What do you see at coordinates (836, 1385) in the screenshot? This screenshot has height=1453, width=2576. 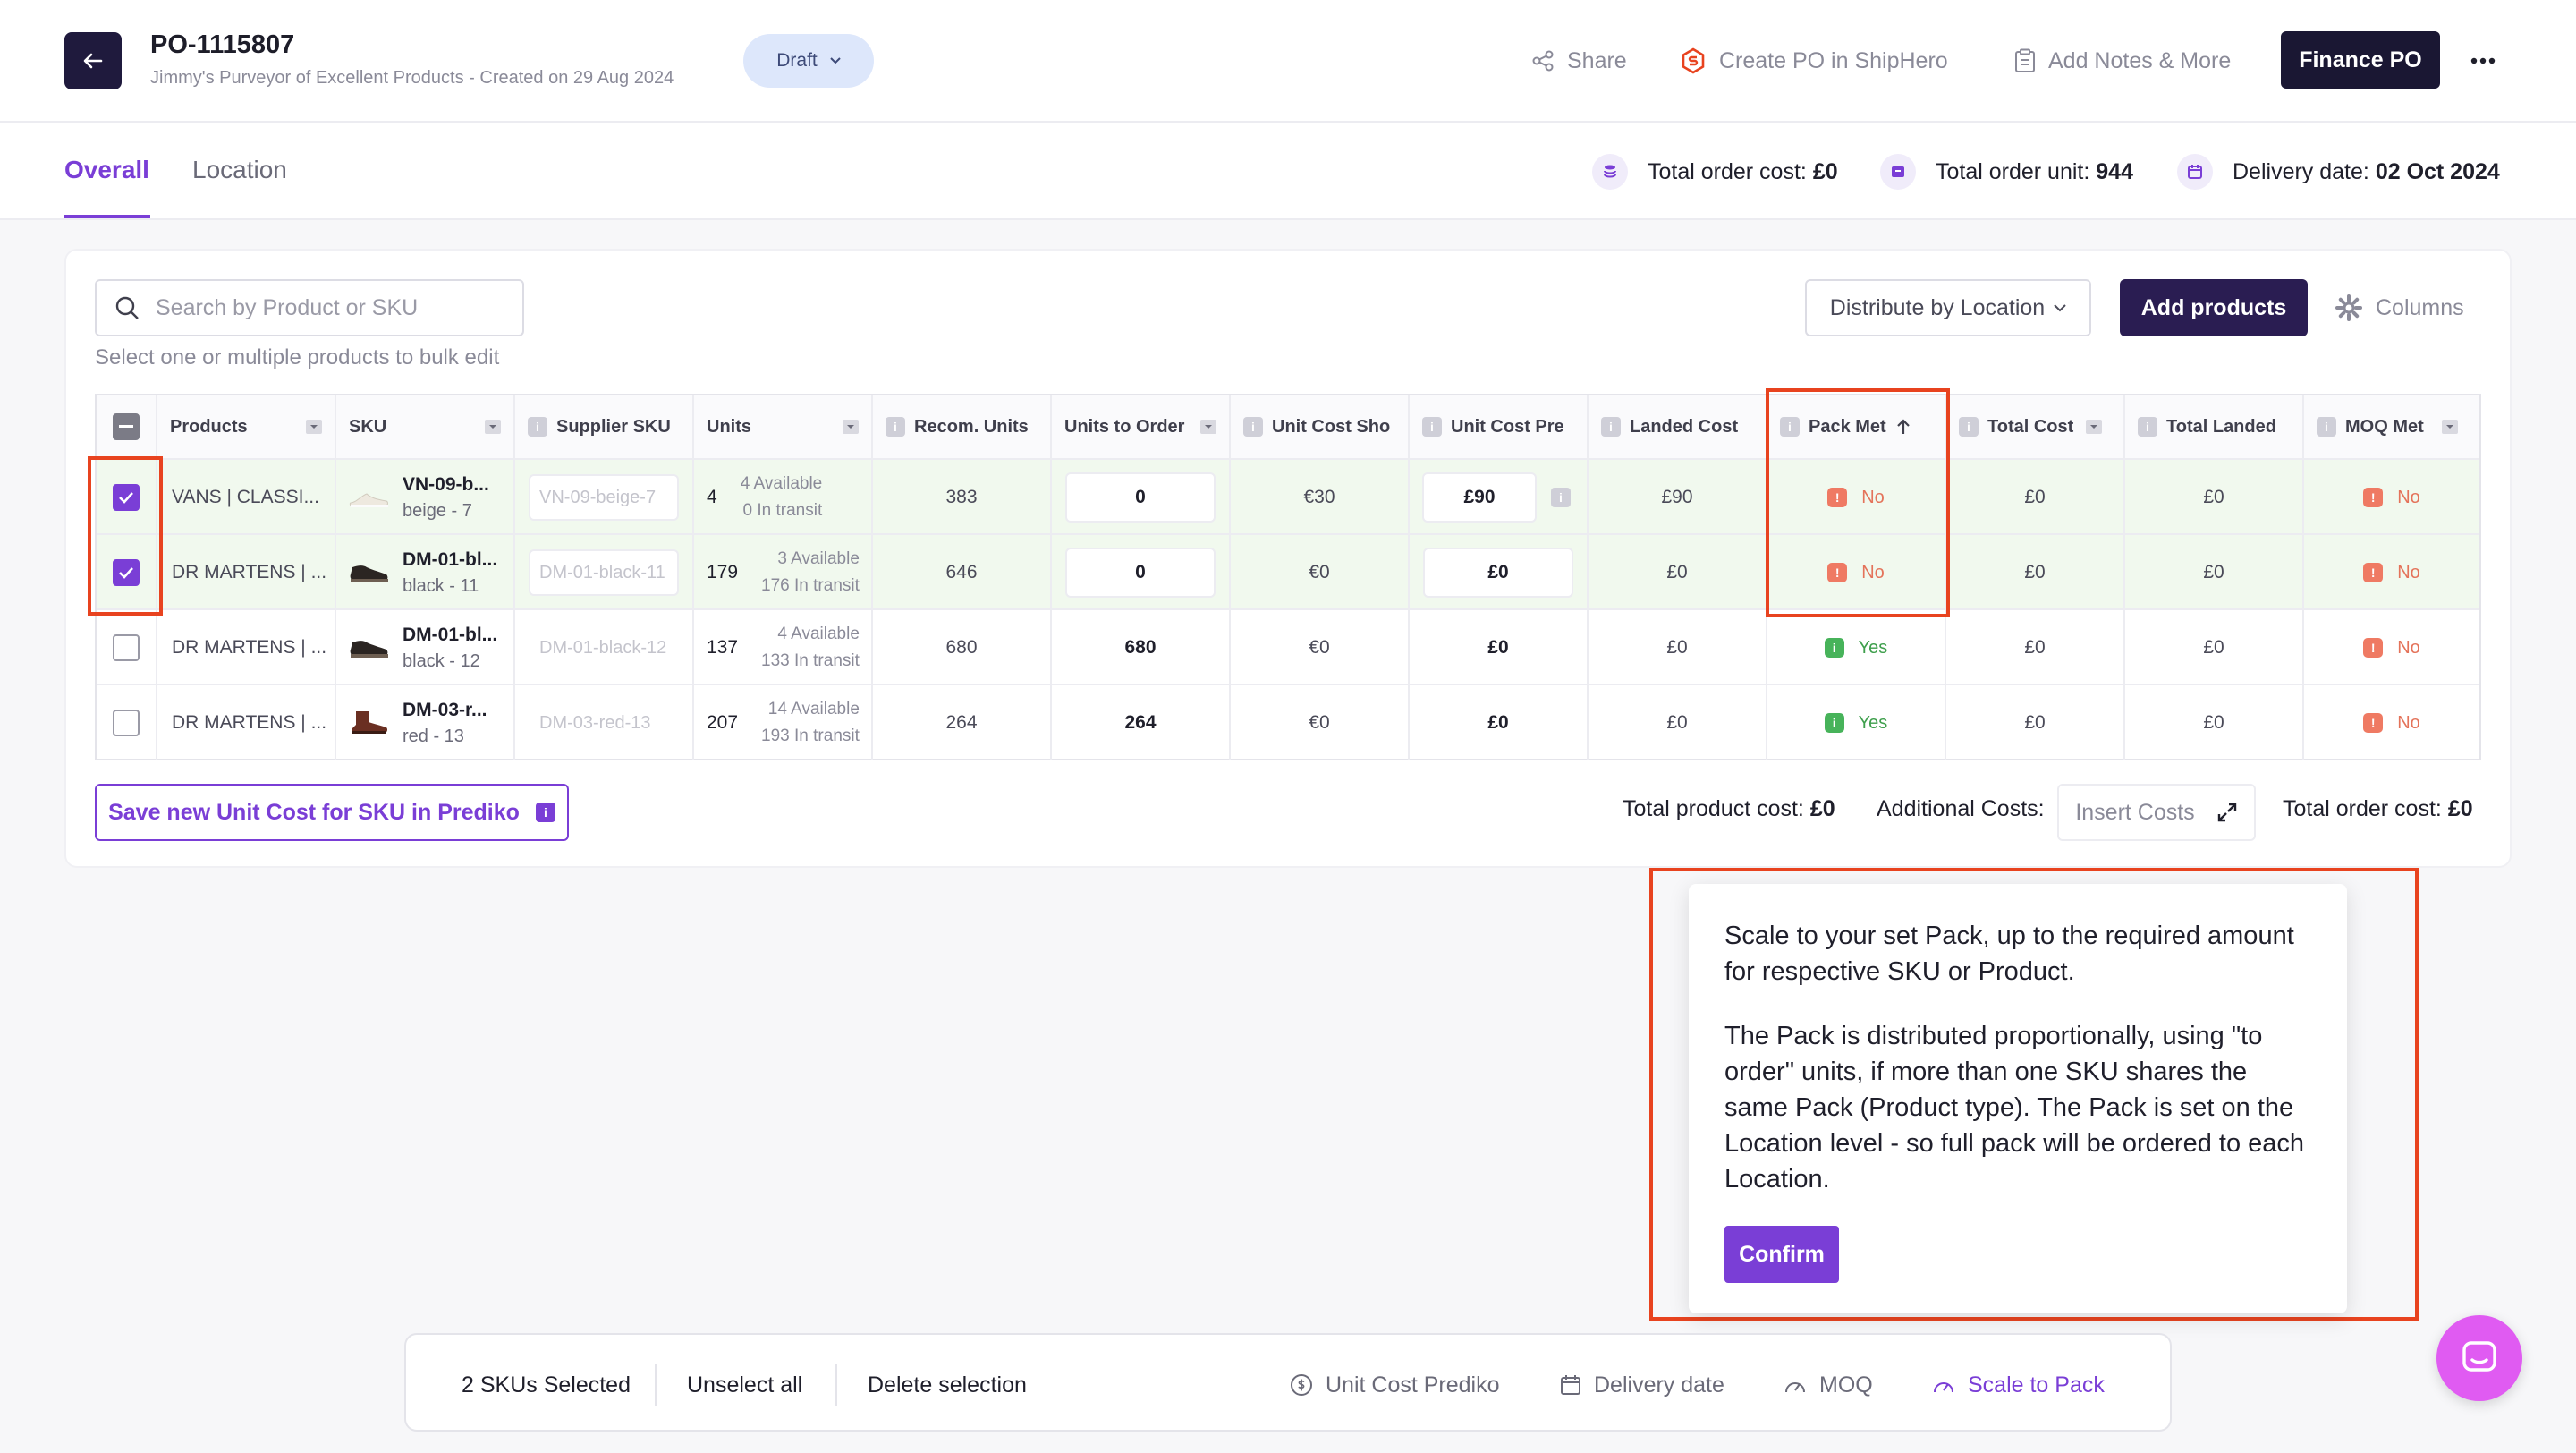 I see `divider` at bounding box center [836, 1385].